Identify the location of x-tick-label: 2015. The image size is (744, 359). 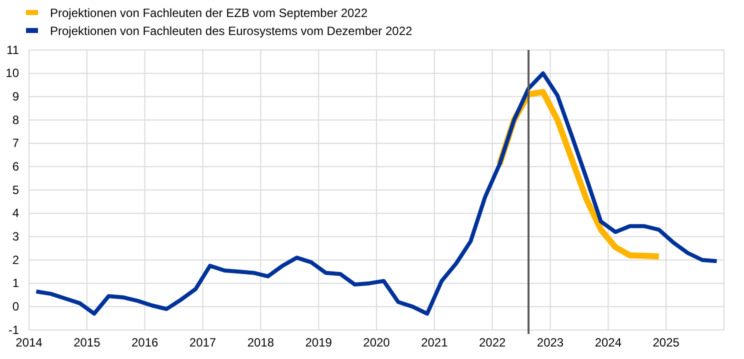
(87, 343).